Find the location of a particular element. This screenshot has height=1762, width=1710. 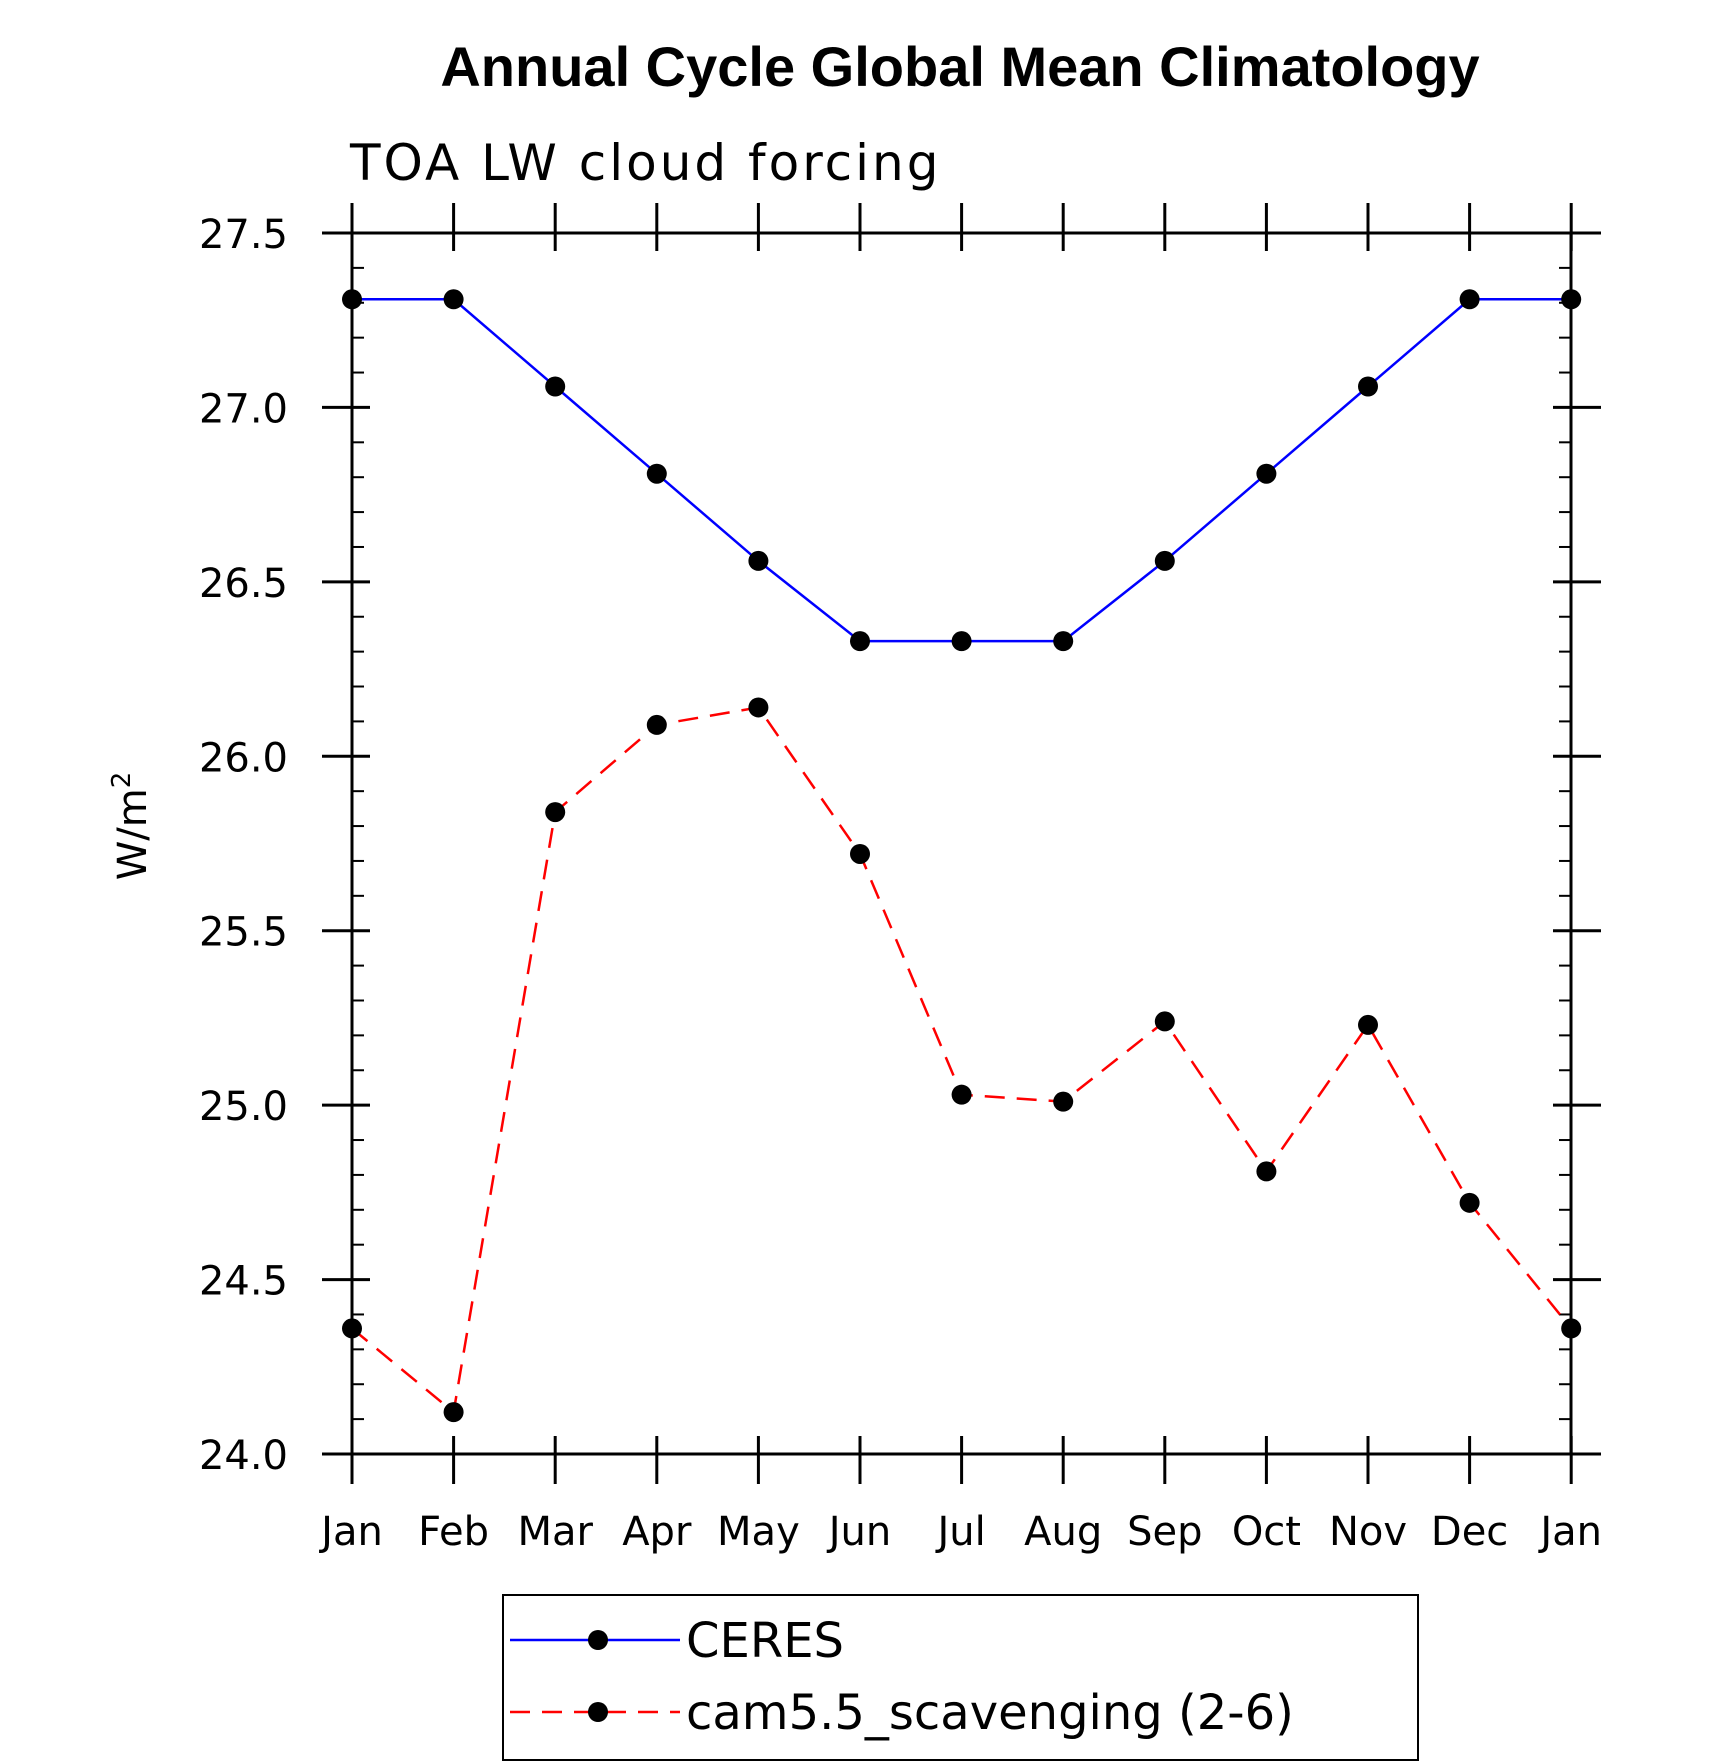

x-tick-label-4: May is located at coordinates (758, 1532).